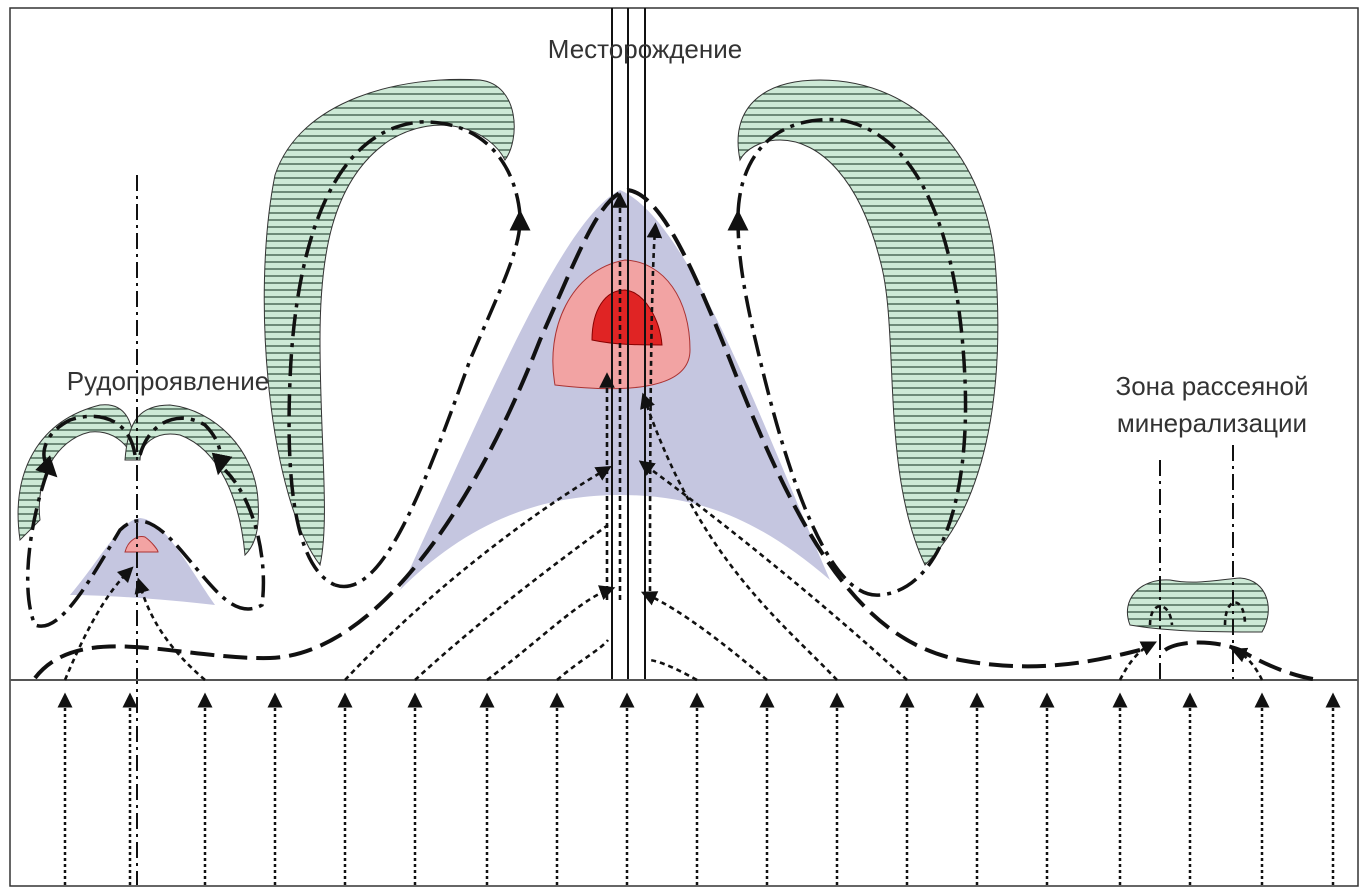 This screenshot has height=889, width=1360. Describe the element at coordinates (1211, 386) in the screenshot. I see `label: Зона рассеяной` at that location.